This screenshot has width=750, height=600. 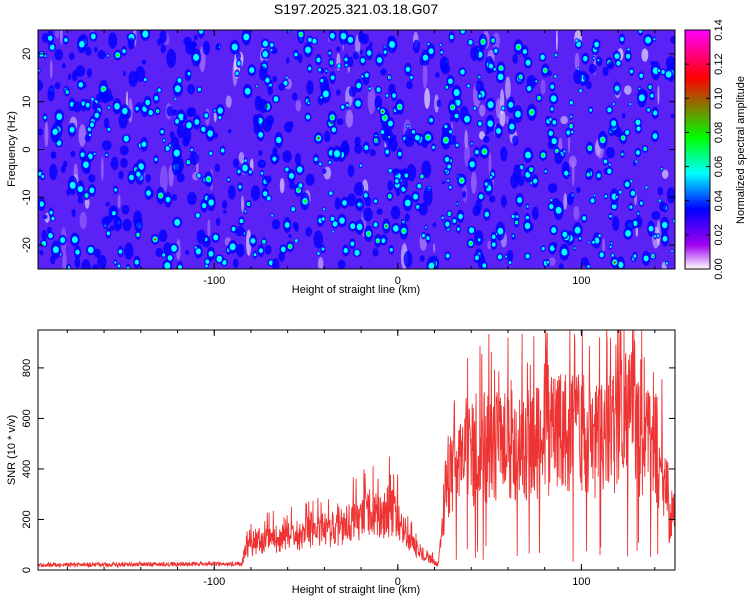 What do you see at coordinates (214, 281) in the screenshot?
I see `spectrogram-x-tick-label: -100` at bounding box center [214, 281].